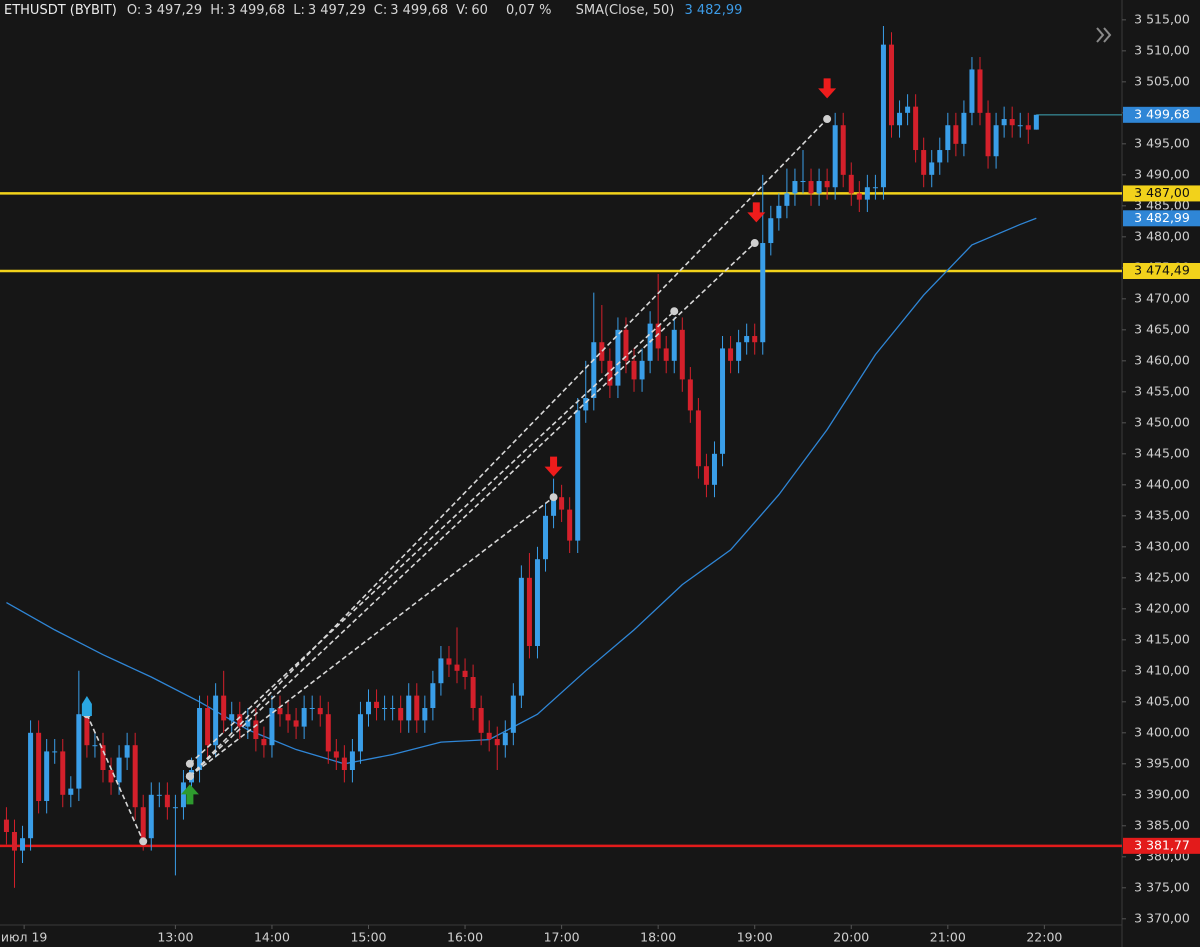 This screenshot has height=947, width=1200. I want to click on x-tick-label: 19:00, so click(755, 937).